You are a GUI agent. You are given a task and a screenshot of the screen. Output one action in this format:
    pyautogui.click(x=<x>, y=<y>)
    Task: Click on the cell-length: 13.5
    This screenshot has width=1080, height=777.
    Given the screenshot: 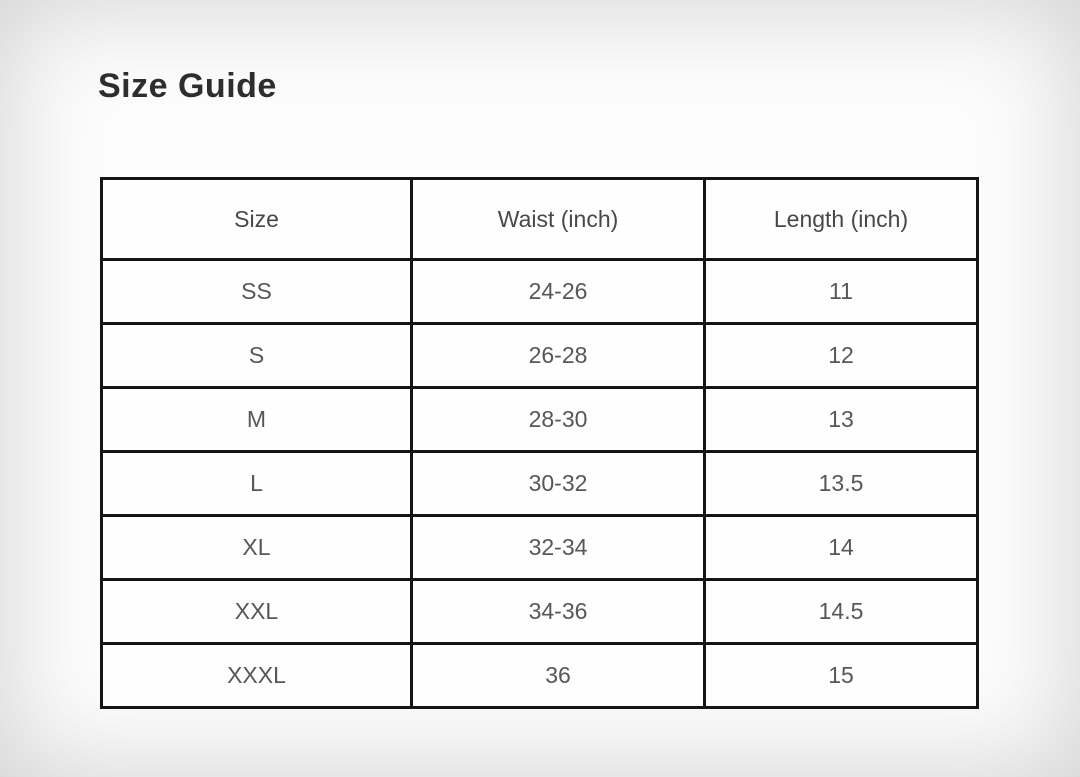 What is the action you would take?
    pyautogui.click(x=841, y=483)
    